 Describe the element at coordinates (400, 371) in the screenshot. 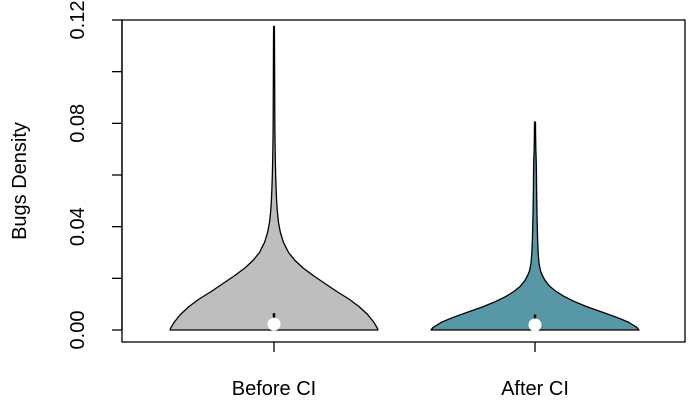

I see `x-axis: Before CI After CI` at that location.